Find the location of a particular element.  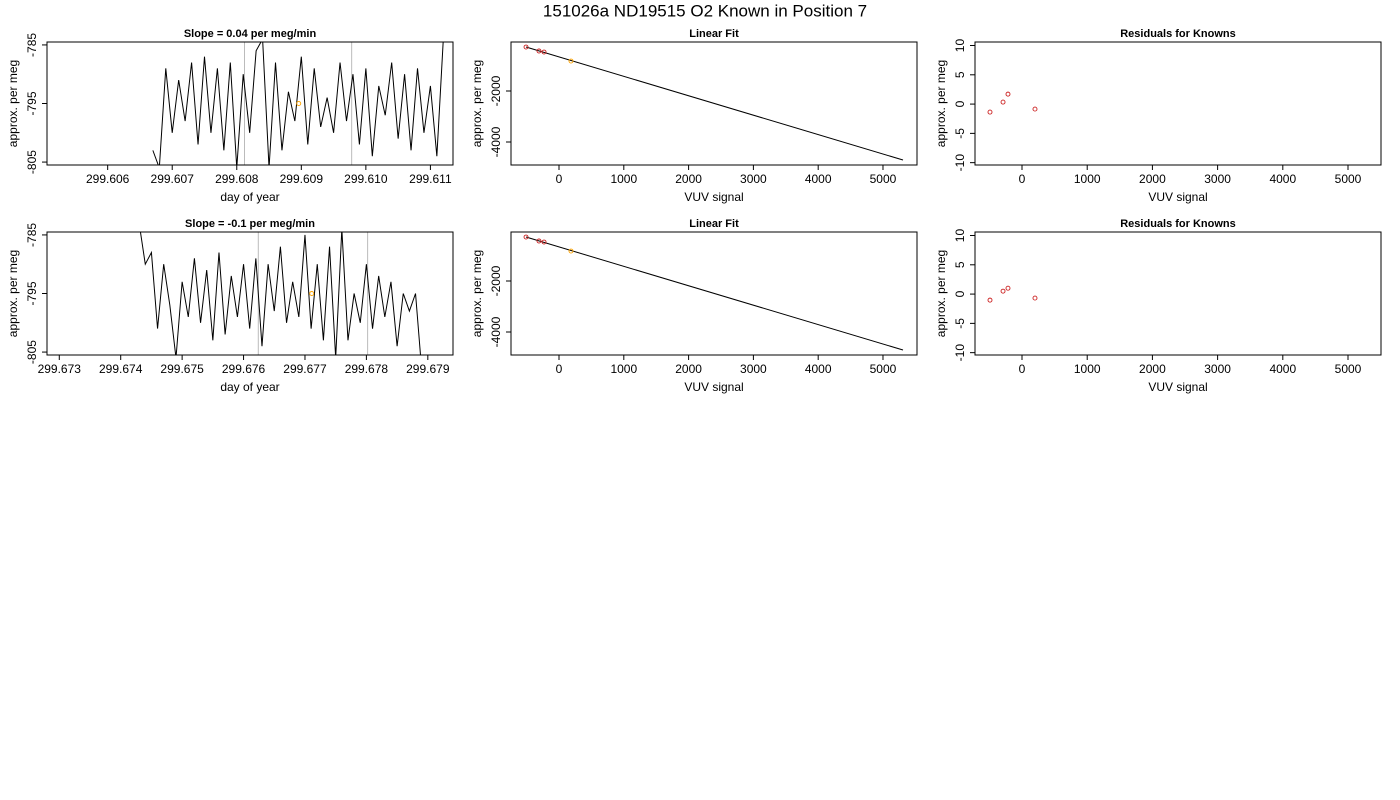

panel-title: Slope = 0.04 per meg/min is located at coordinates (250, 34).